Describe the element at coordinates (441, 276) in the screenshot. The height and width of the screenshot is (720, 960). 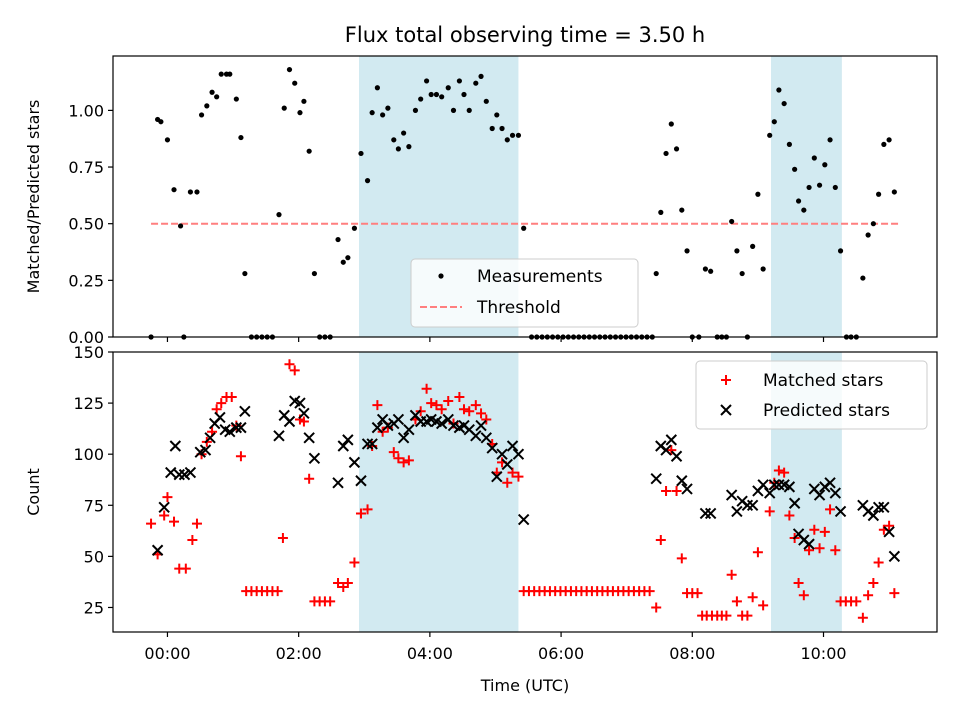
I see `legend-marker-measurements` at that location.